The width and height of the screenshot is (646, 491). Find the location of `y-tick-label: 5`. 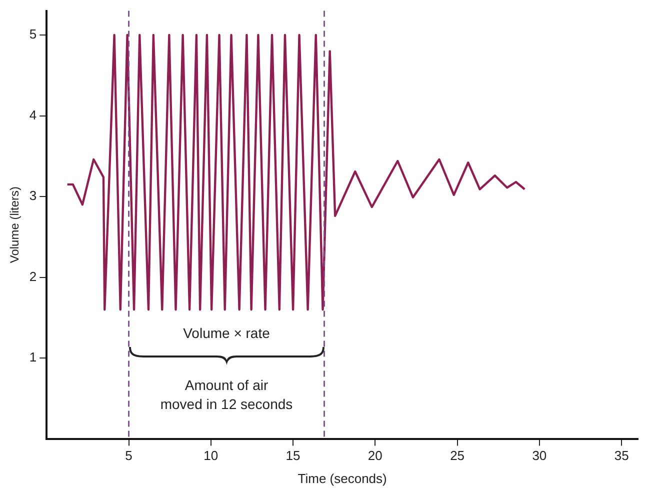

y-tick-label: 5 is located at coordinates (33, 34).